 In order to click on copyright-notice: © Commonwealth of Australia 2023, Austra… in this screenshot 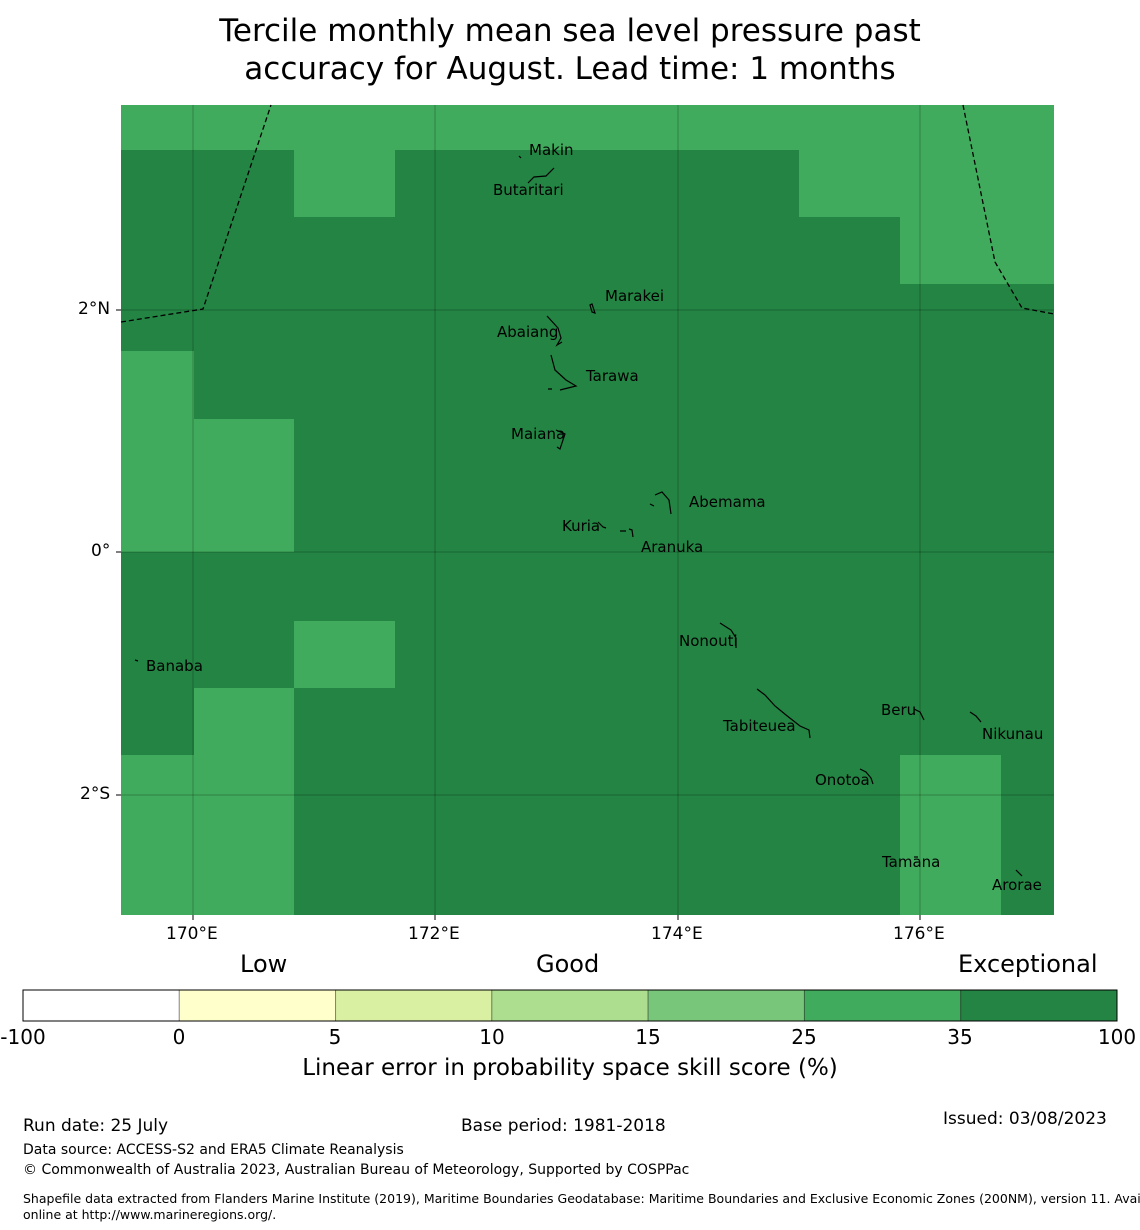, I will do `click(356, 1170)`.